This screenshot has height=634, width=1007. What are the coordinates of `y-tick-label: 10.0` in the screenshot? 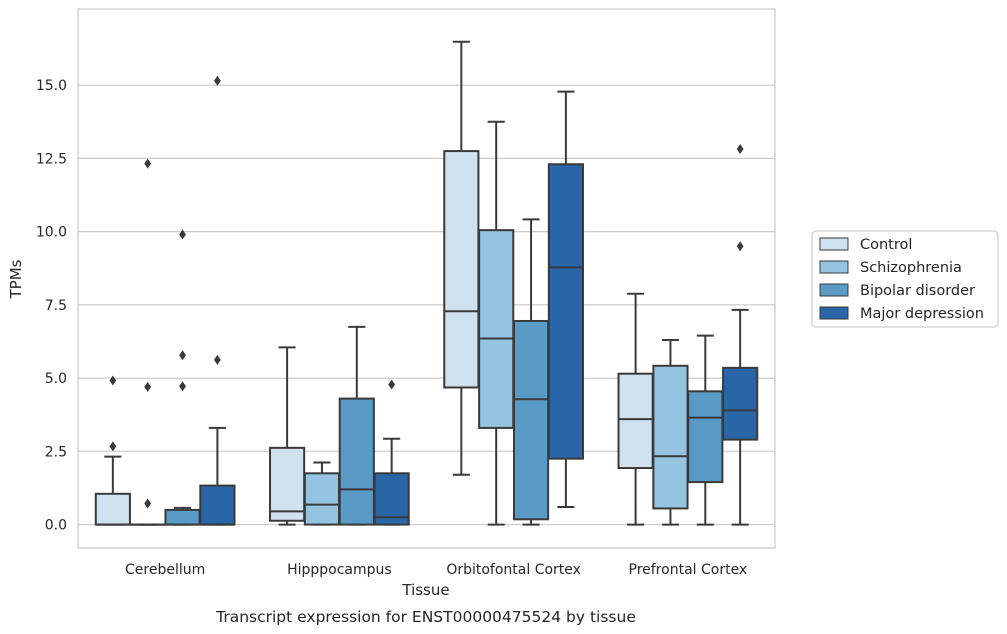 It's located at (51, 233).